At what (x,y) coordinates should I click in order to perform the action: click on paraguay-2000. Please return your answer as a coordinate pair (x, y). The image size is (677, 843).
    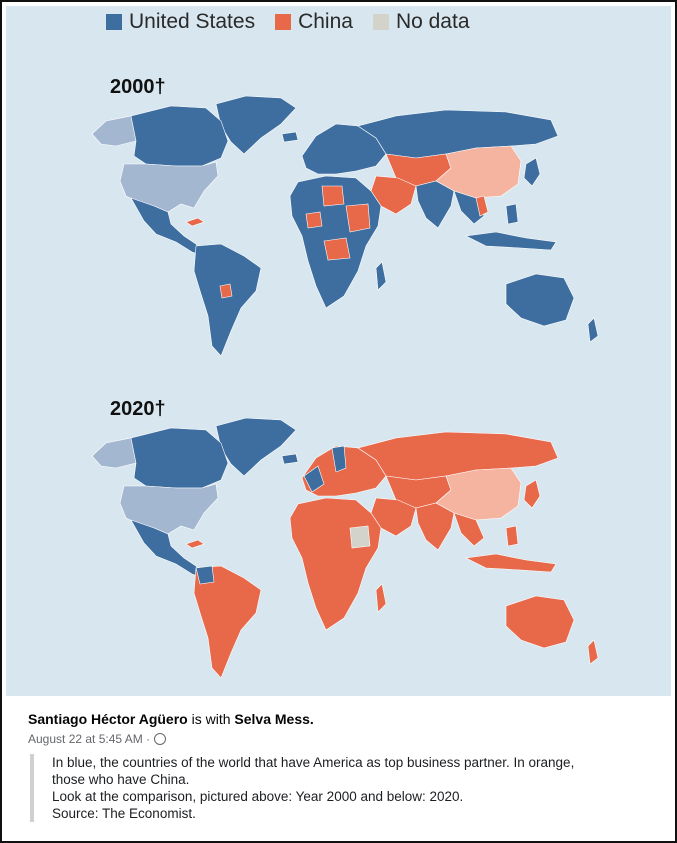
    Looking at the image, I should click on (226, 291).